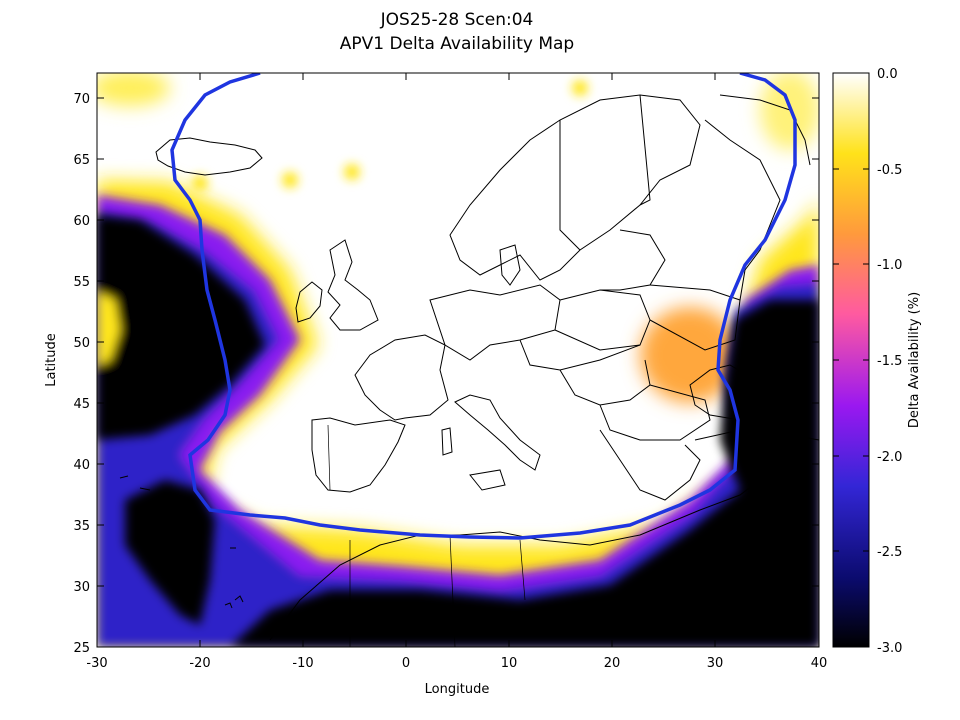 Image resolution: width=960 pixels, height=720 pixels. Describe the element at coordinates (457, 689) in the screenshot. I see `x-axis-label: Longitude` at that location.